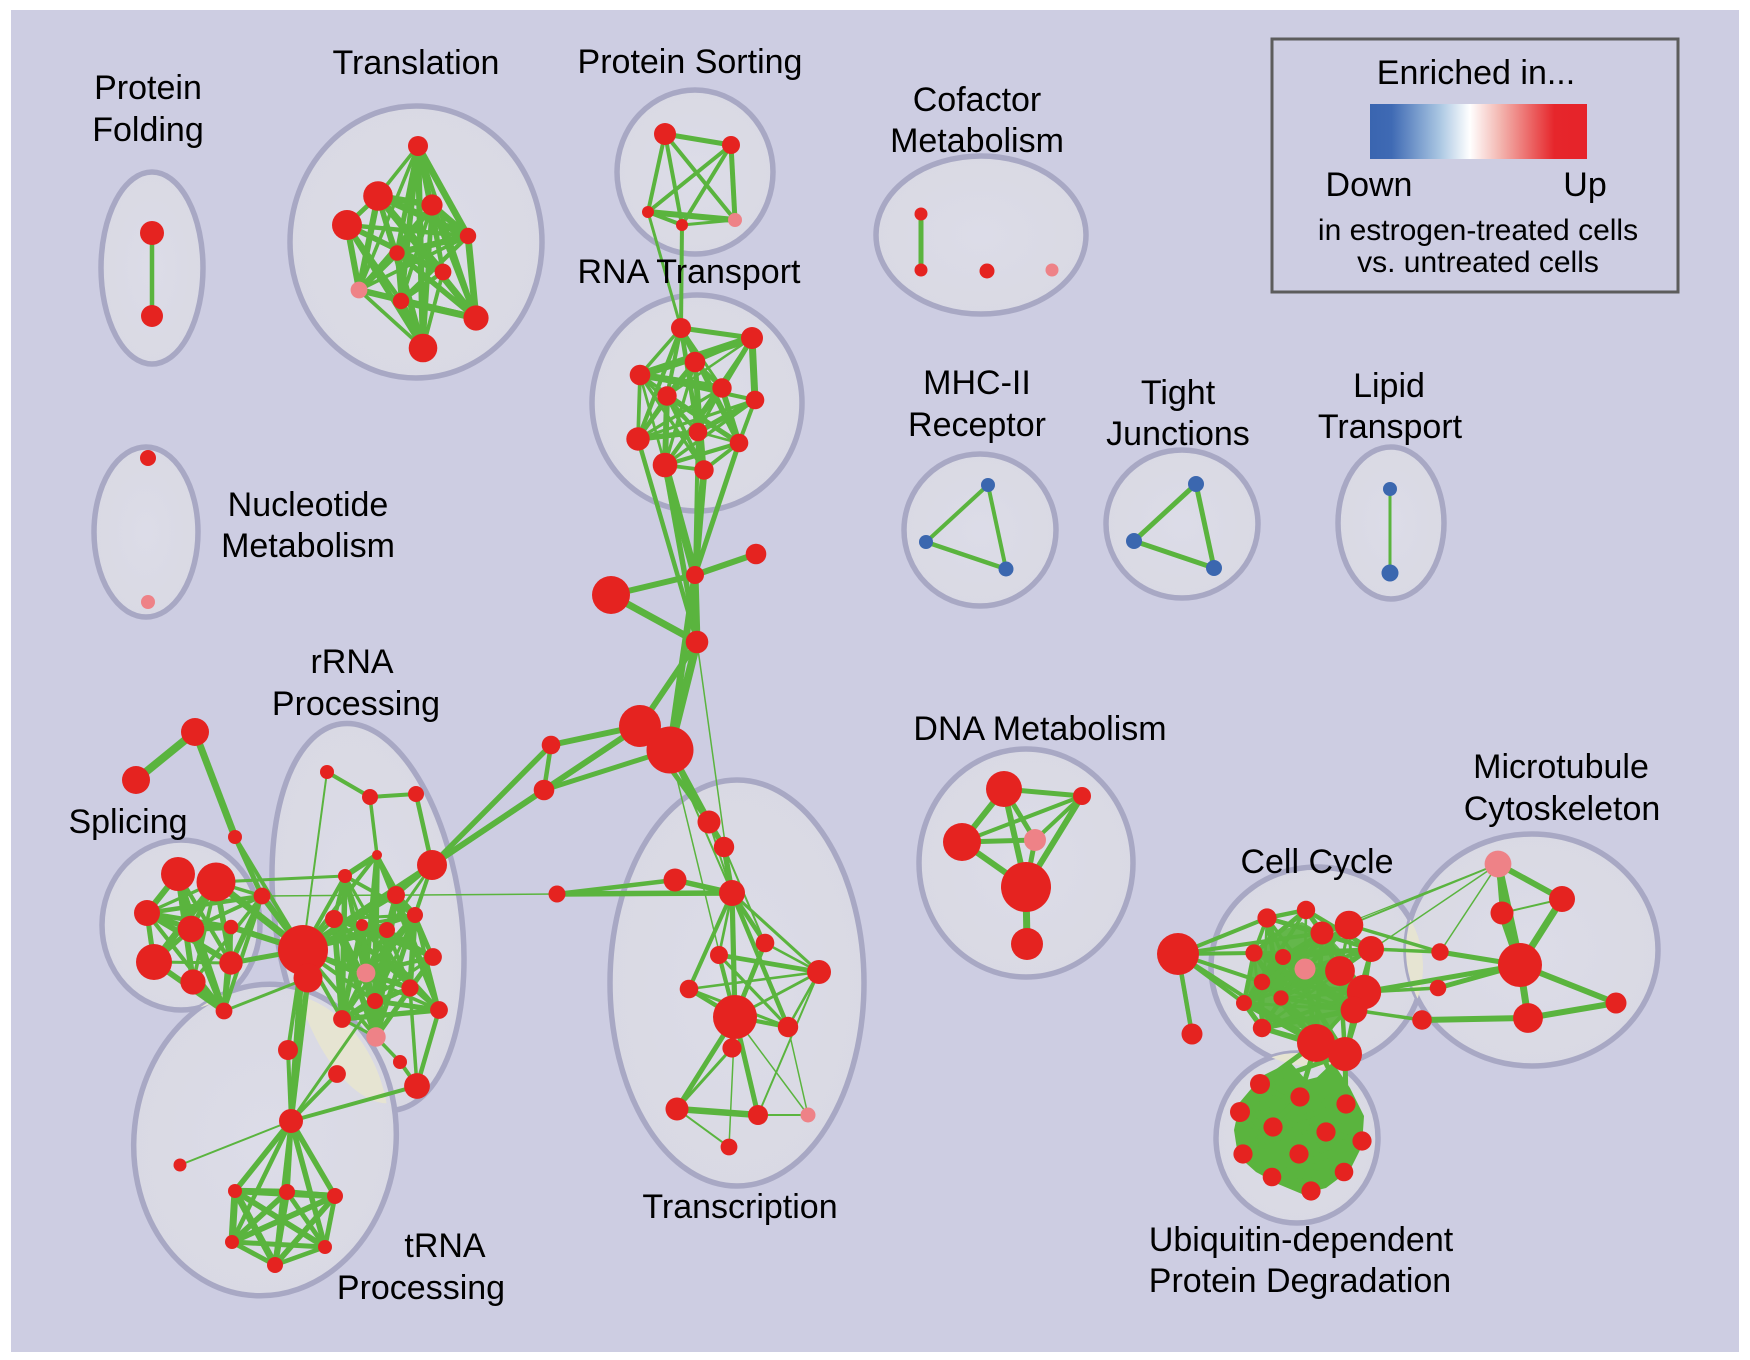  Describe the element at coordinates (1561, 767) in the screenshot. I see `svg-text: Microtubule` at that location.